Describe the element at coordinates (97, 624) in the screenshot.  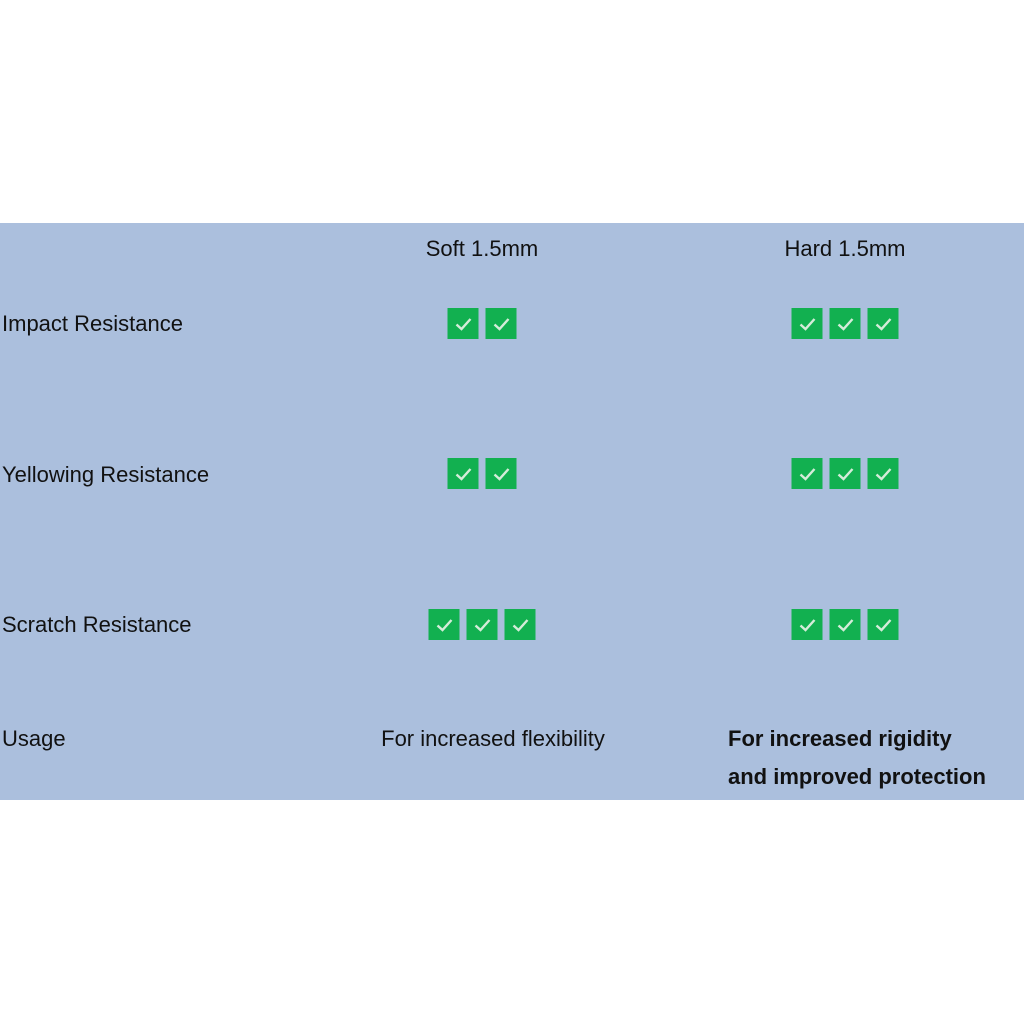
I see `row-label: Scratch Resistance` at that location.